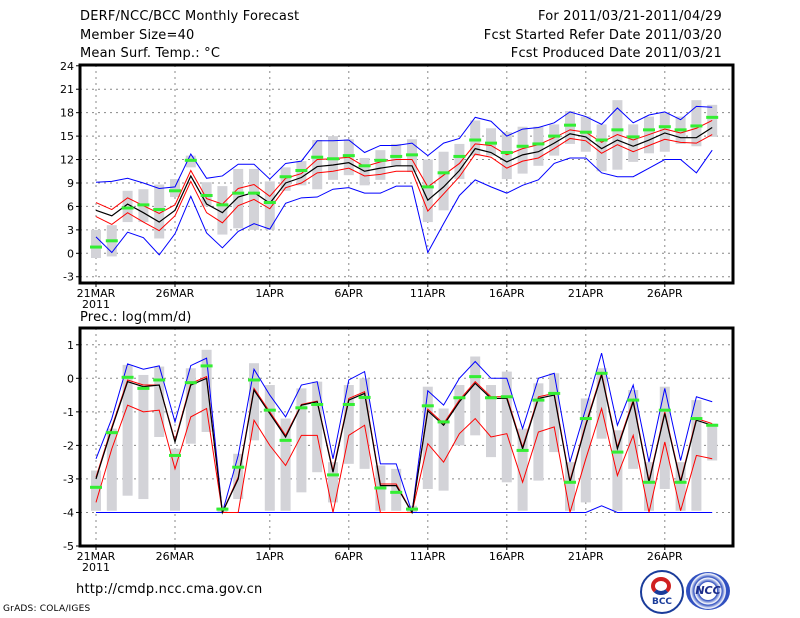 This screenshot has height=618, width=800. I want to click on y-tick-label: 9, so click(70, 183).